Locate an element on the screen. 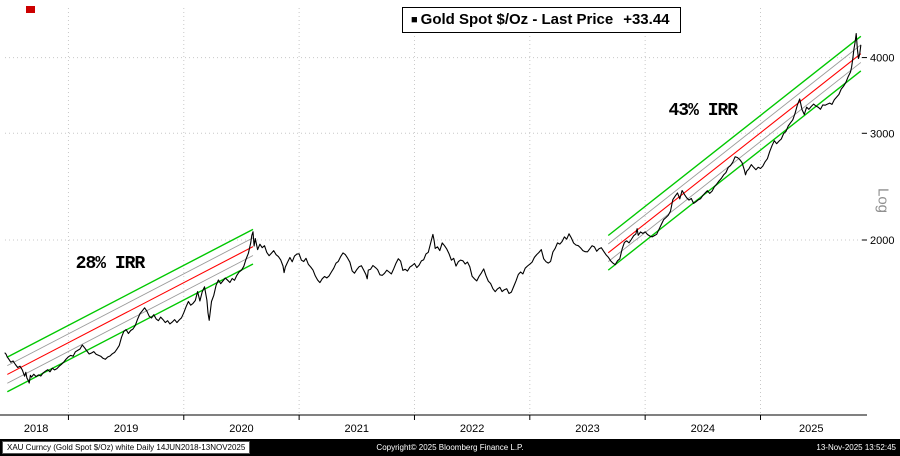 The height and width of the screenshot is (456, 900). x-axis-year-label: 2020 is located at coordinates (241, 429).